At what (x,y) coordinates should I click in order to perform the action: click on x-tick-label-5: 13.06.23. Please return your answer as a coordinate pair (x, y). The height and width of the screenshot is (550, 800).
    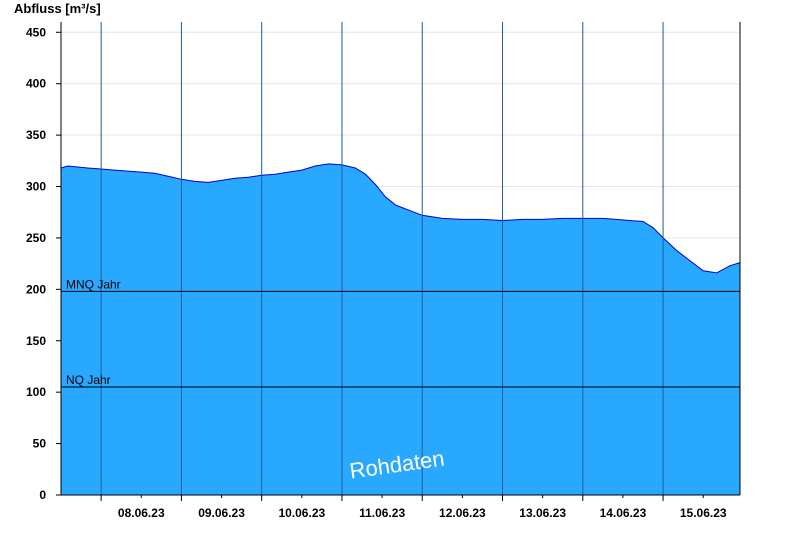
    Looking at the image, I should click on (542, 513).